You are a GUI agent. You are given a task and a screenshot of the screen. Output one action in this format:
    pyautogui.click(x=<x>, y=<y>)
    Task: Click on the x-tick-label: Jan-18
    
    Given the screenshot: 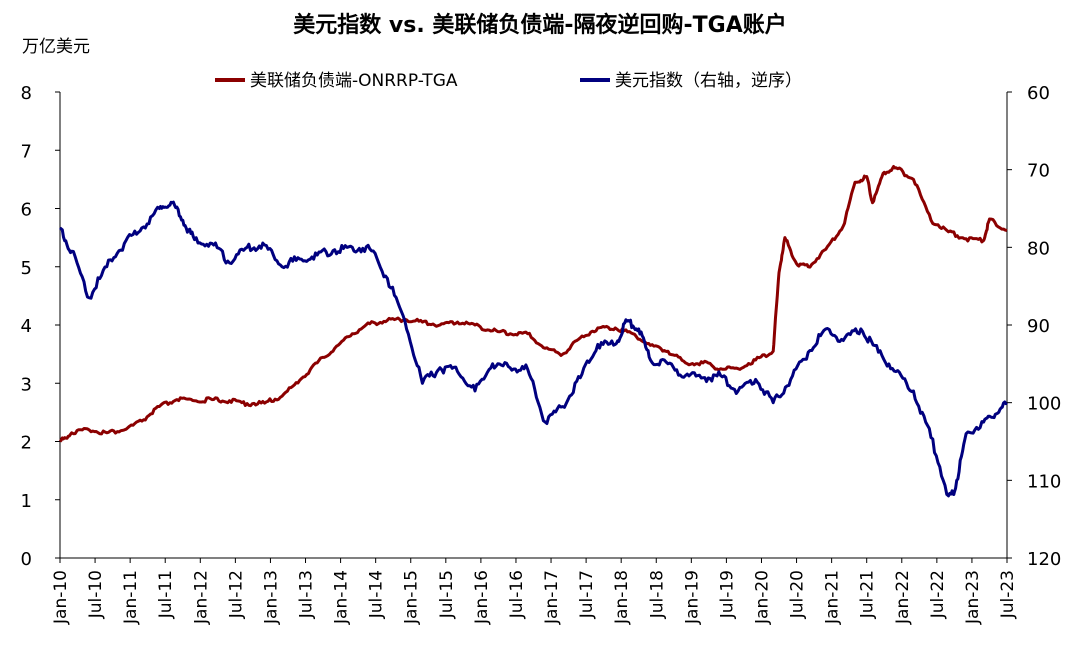 What is the action you would take?
    pyautogui.click(x=622, y=597)
    